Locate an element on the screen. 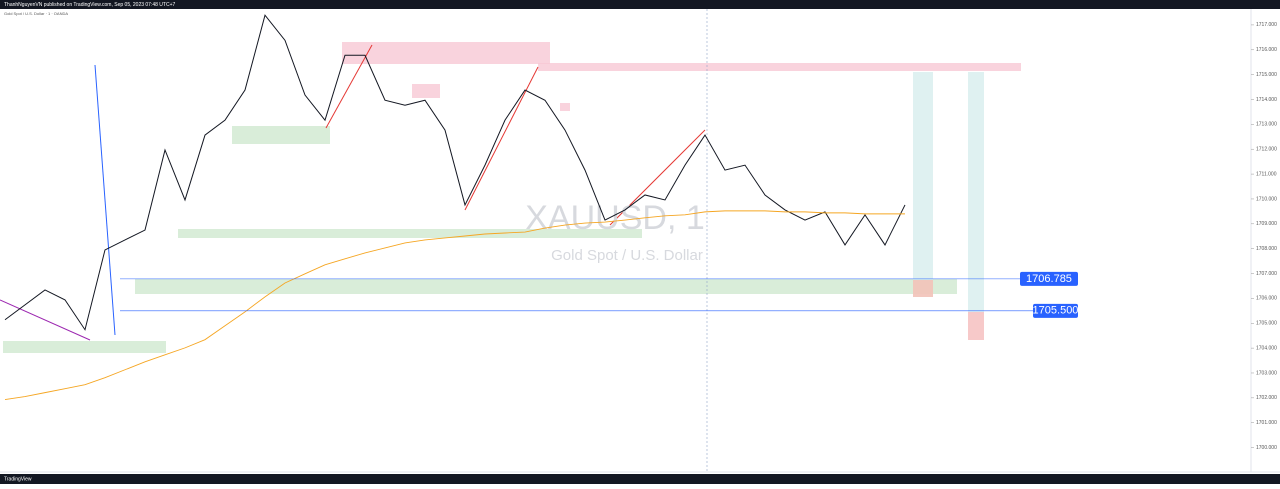  y-tick-label: 1711.000 is located at coordinates (1266, 174).